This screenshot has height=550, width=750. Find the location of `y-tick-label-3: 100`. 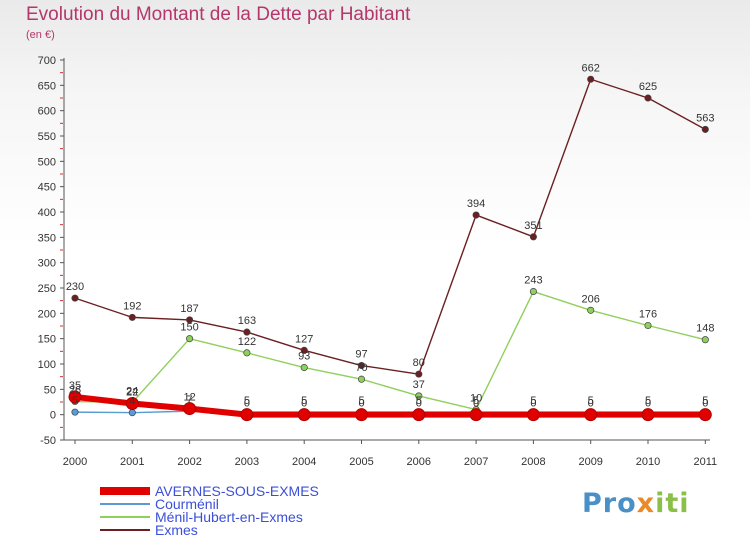

y-tick-label-3: 100 is located at coordinates (47, 365).